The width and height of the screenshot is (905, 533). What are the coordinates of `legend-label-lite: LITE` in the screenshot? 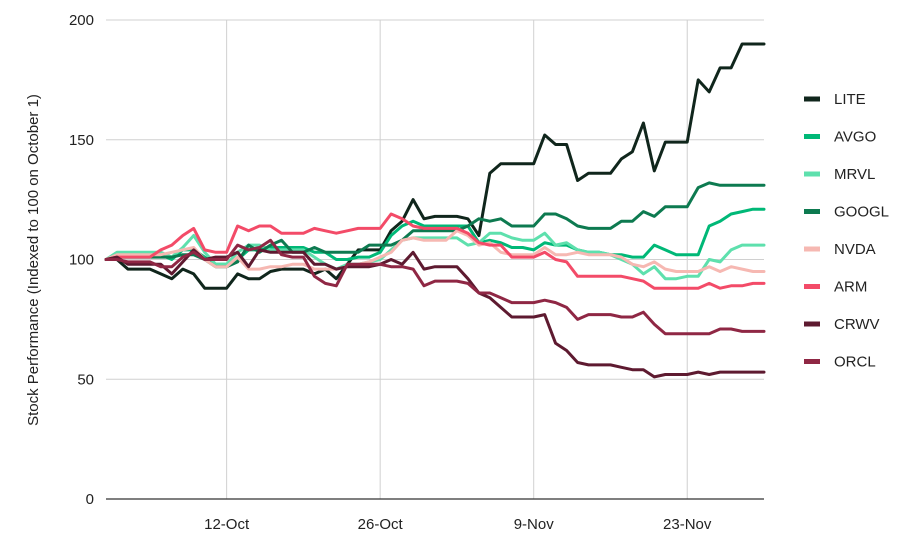 It's located at (850, 99).